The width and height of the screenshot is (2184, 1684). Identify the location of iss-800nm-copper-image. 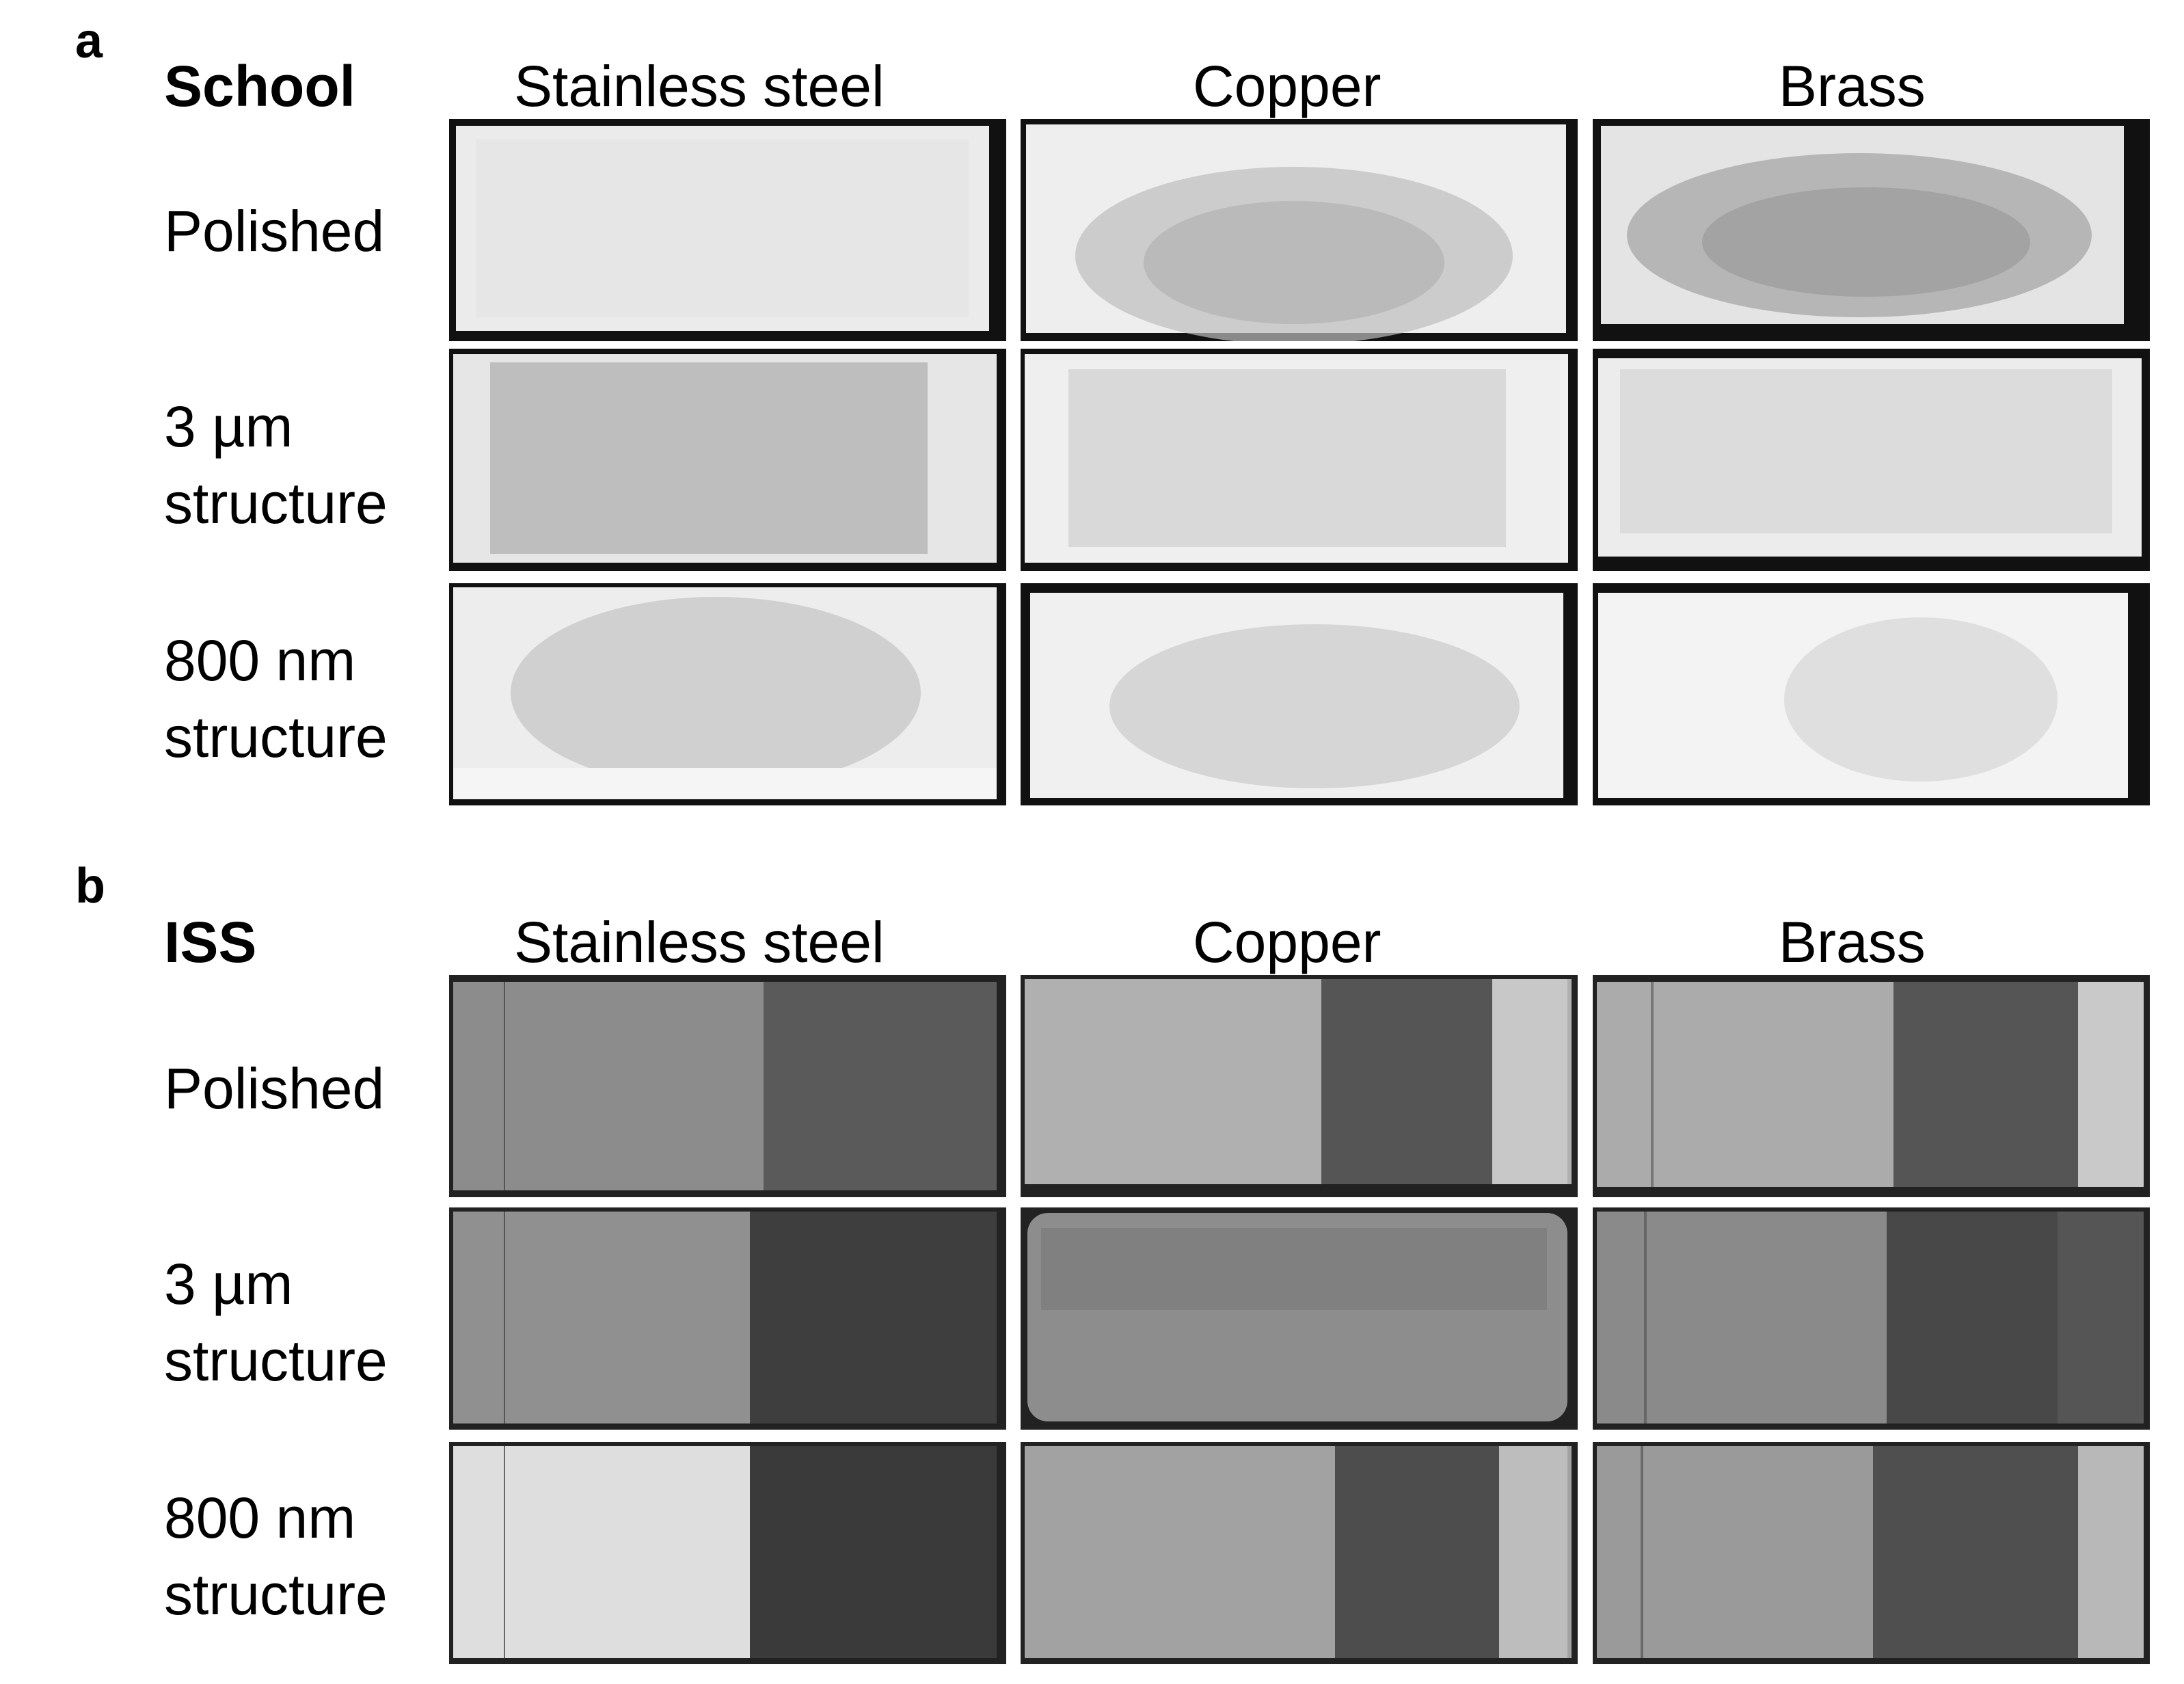
(1299, 1553).